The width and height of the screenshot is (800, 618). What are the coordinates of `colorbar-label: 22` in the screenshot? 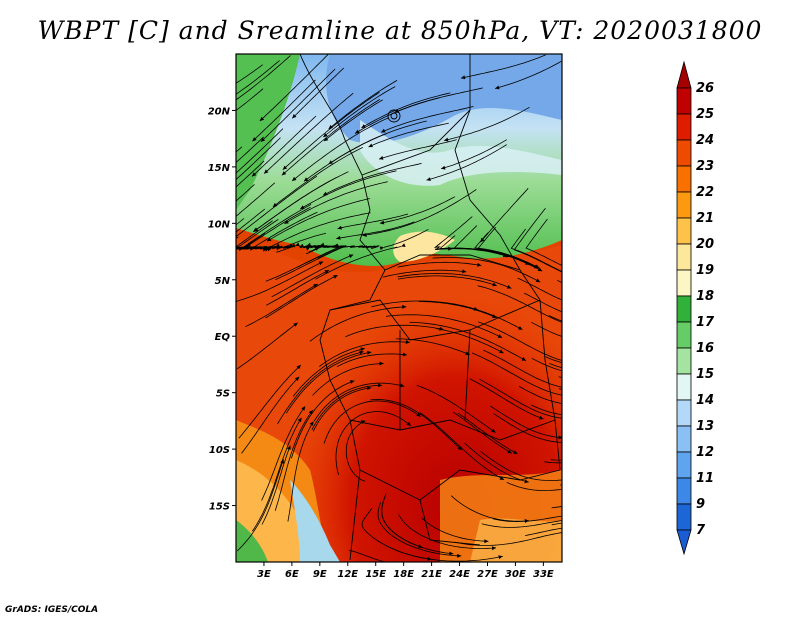 It's located at (705, 192).